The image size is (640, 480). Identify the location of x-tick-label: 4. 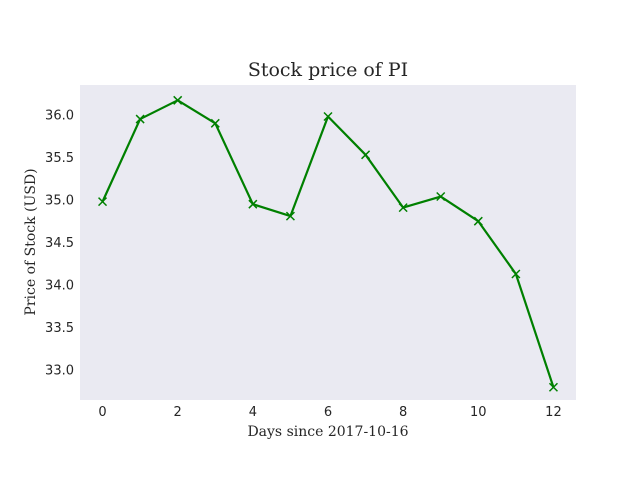
(253, 412).